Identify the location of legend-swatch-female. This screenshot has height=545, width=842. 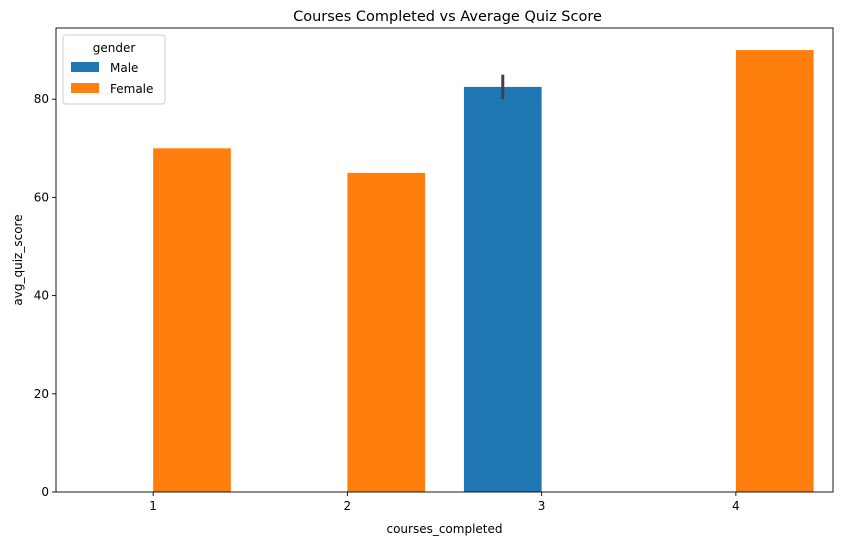
(85, 88).